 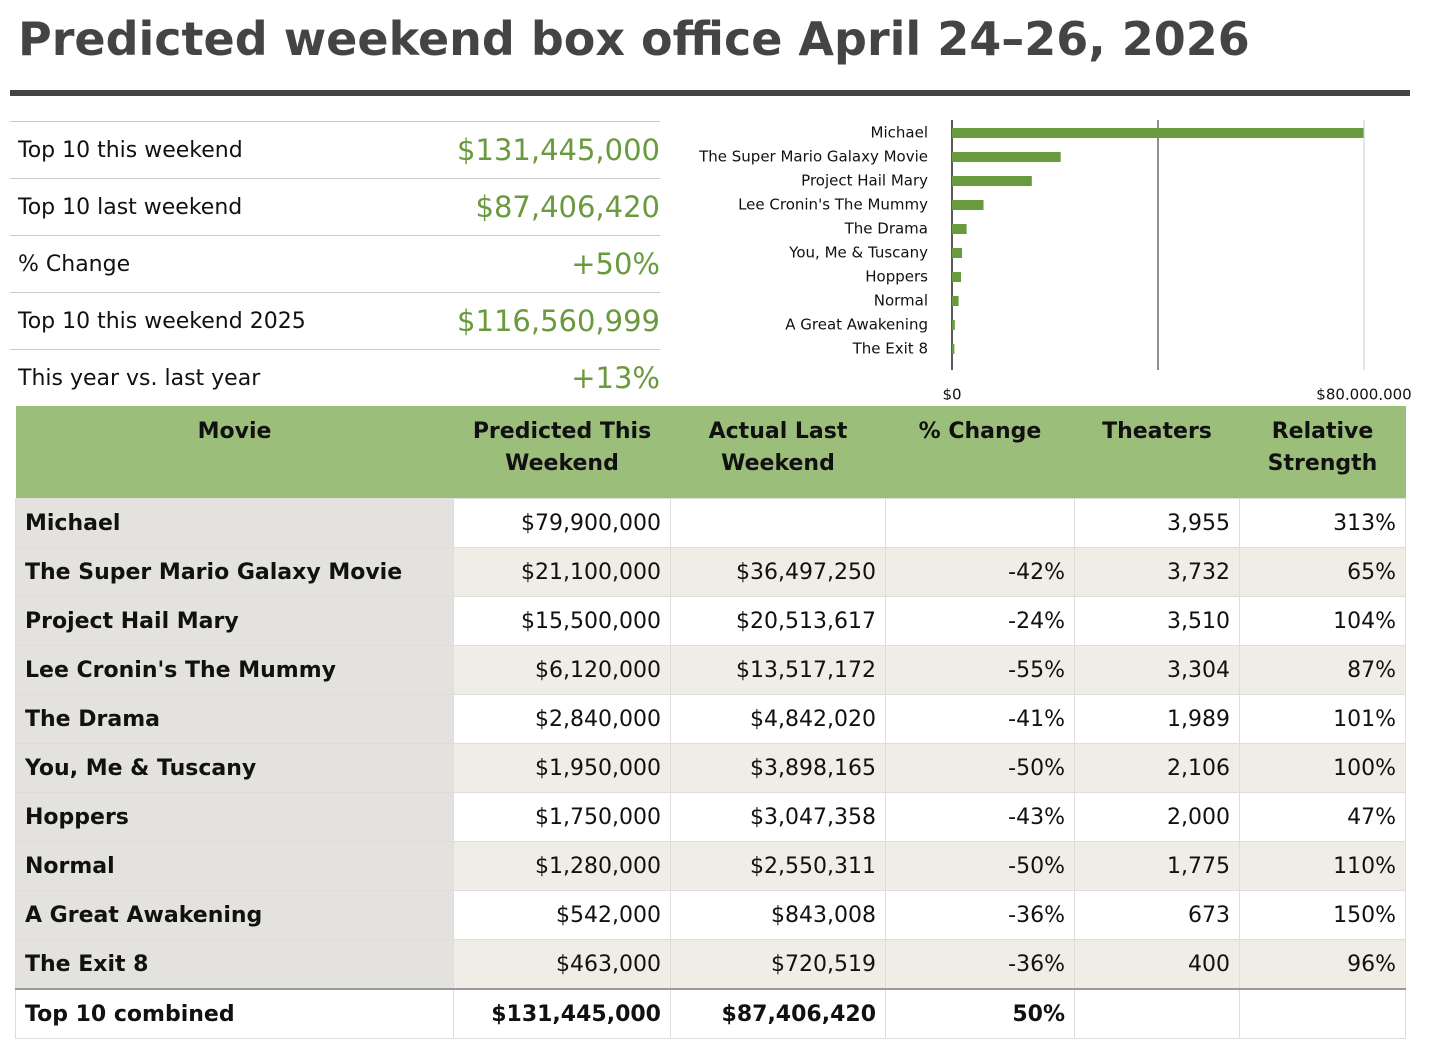 I want to click on movie-name: Lee Cronin's The Mummy, so click(x=234, y=670).